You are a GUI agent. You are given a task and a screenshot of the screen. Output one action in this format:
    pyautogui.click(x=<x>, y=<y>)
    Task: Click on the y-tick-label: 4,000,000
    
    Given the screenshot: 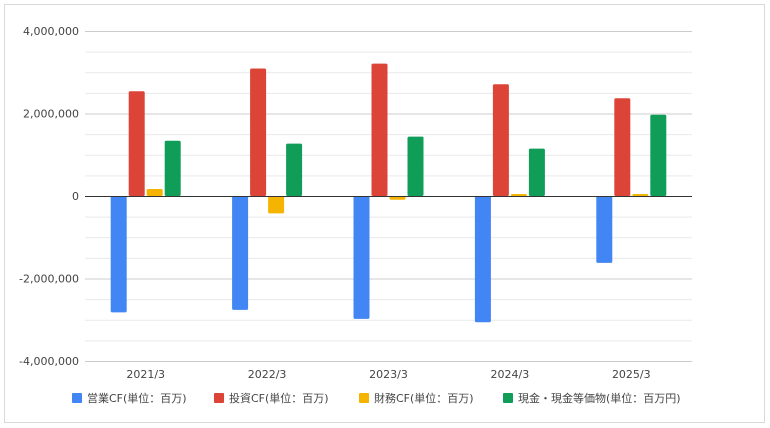 What is the action you would take?
    pyautogui.click(x=51, y=31)
    